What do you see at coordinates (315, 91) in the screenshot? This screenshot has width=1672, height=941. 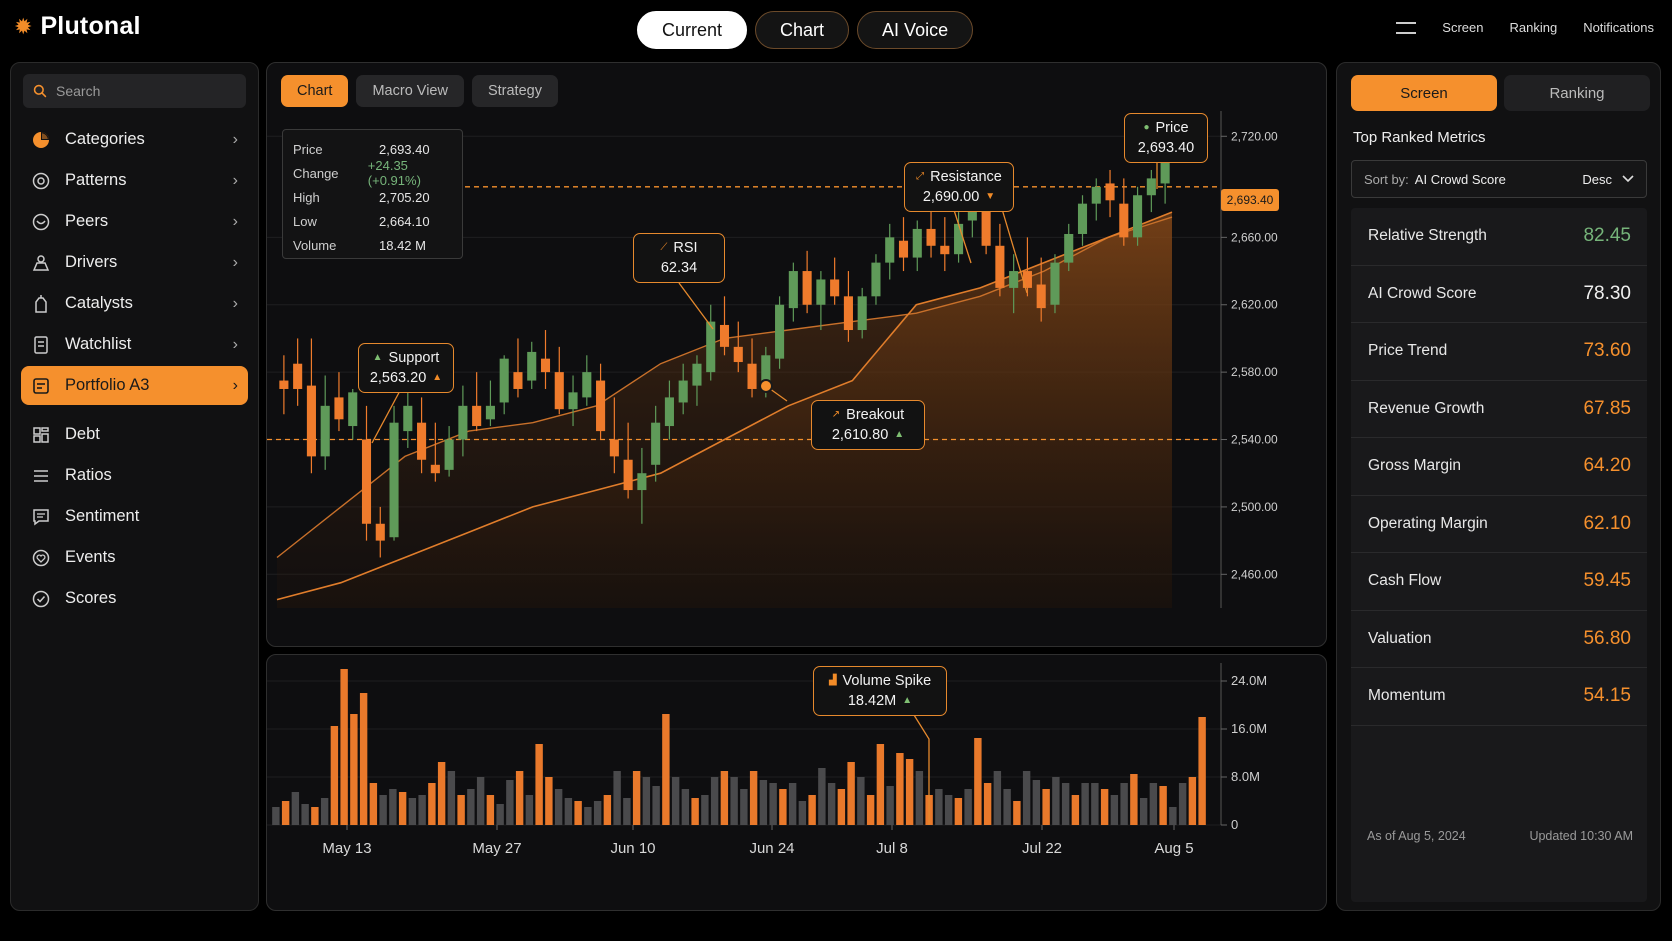 I see `tab-chart-view: Chart` at bounding box center [315, 91].